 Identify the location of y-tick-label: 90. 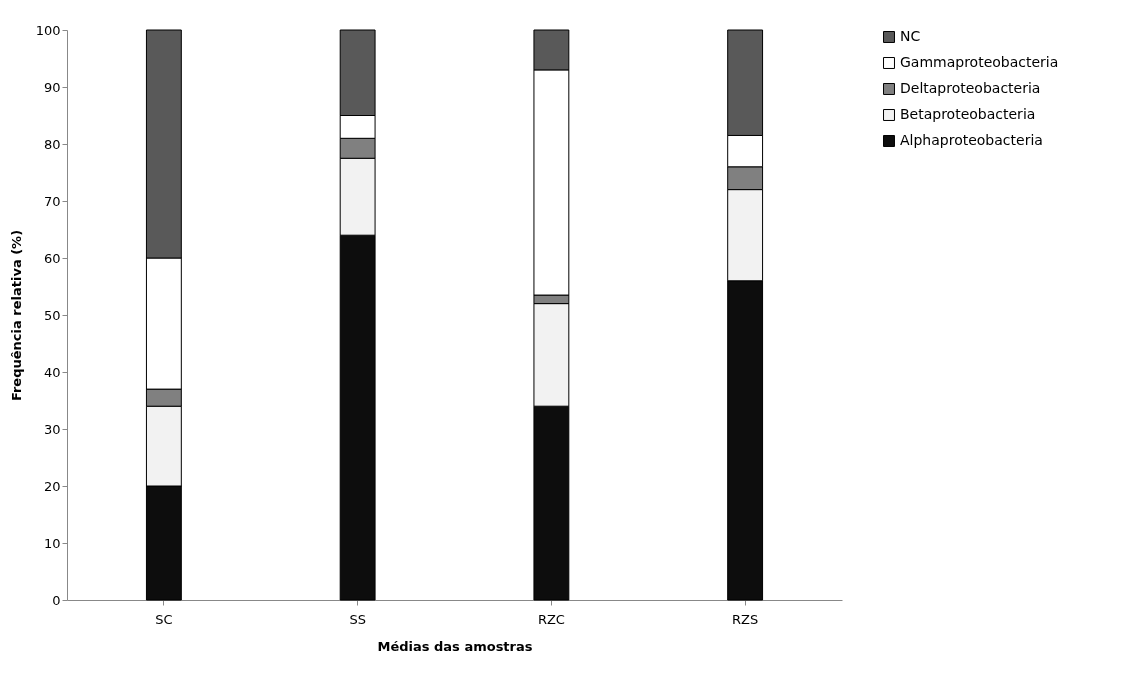
(52, 87).